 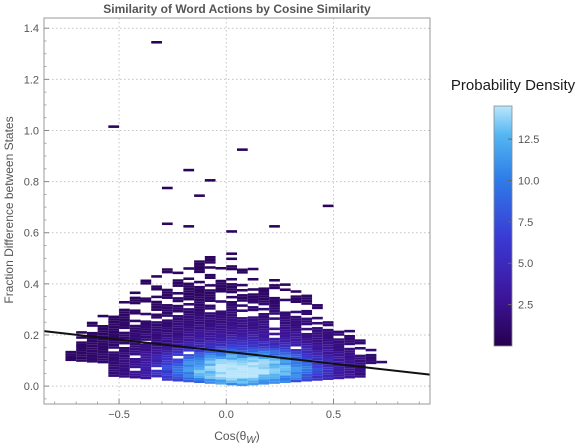 What do you see at coordinates (503, 226) in the screenshot?
I see `colorbar` at bounding box center [503, 226].